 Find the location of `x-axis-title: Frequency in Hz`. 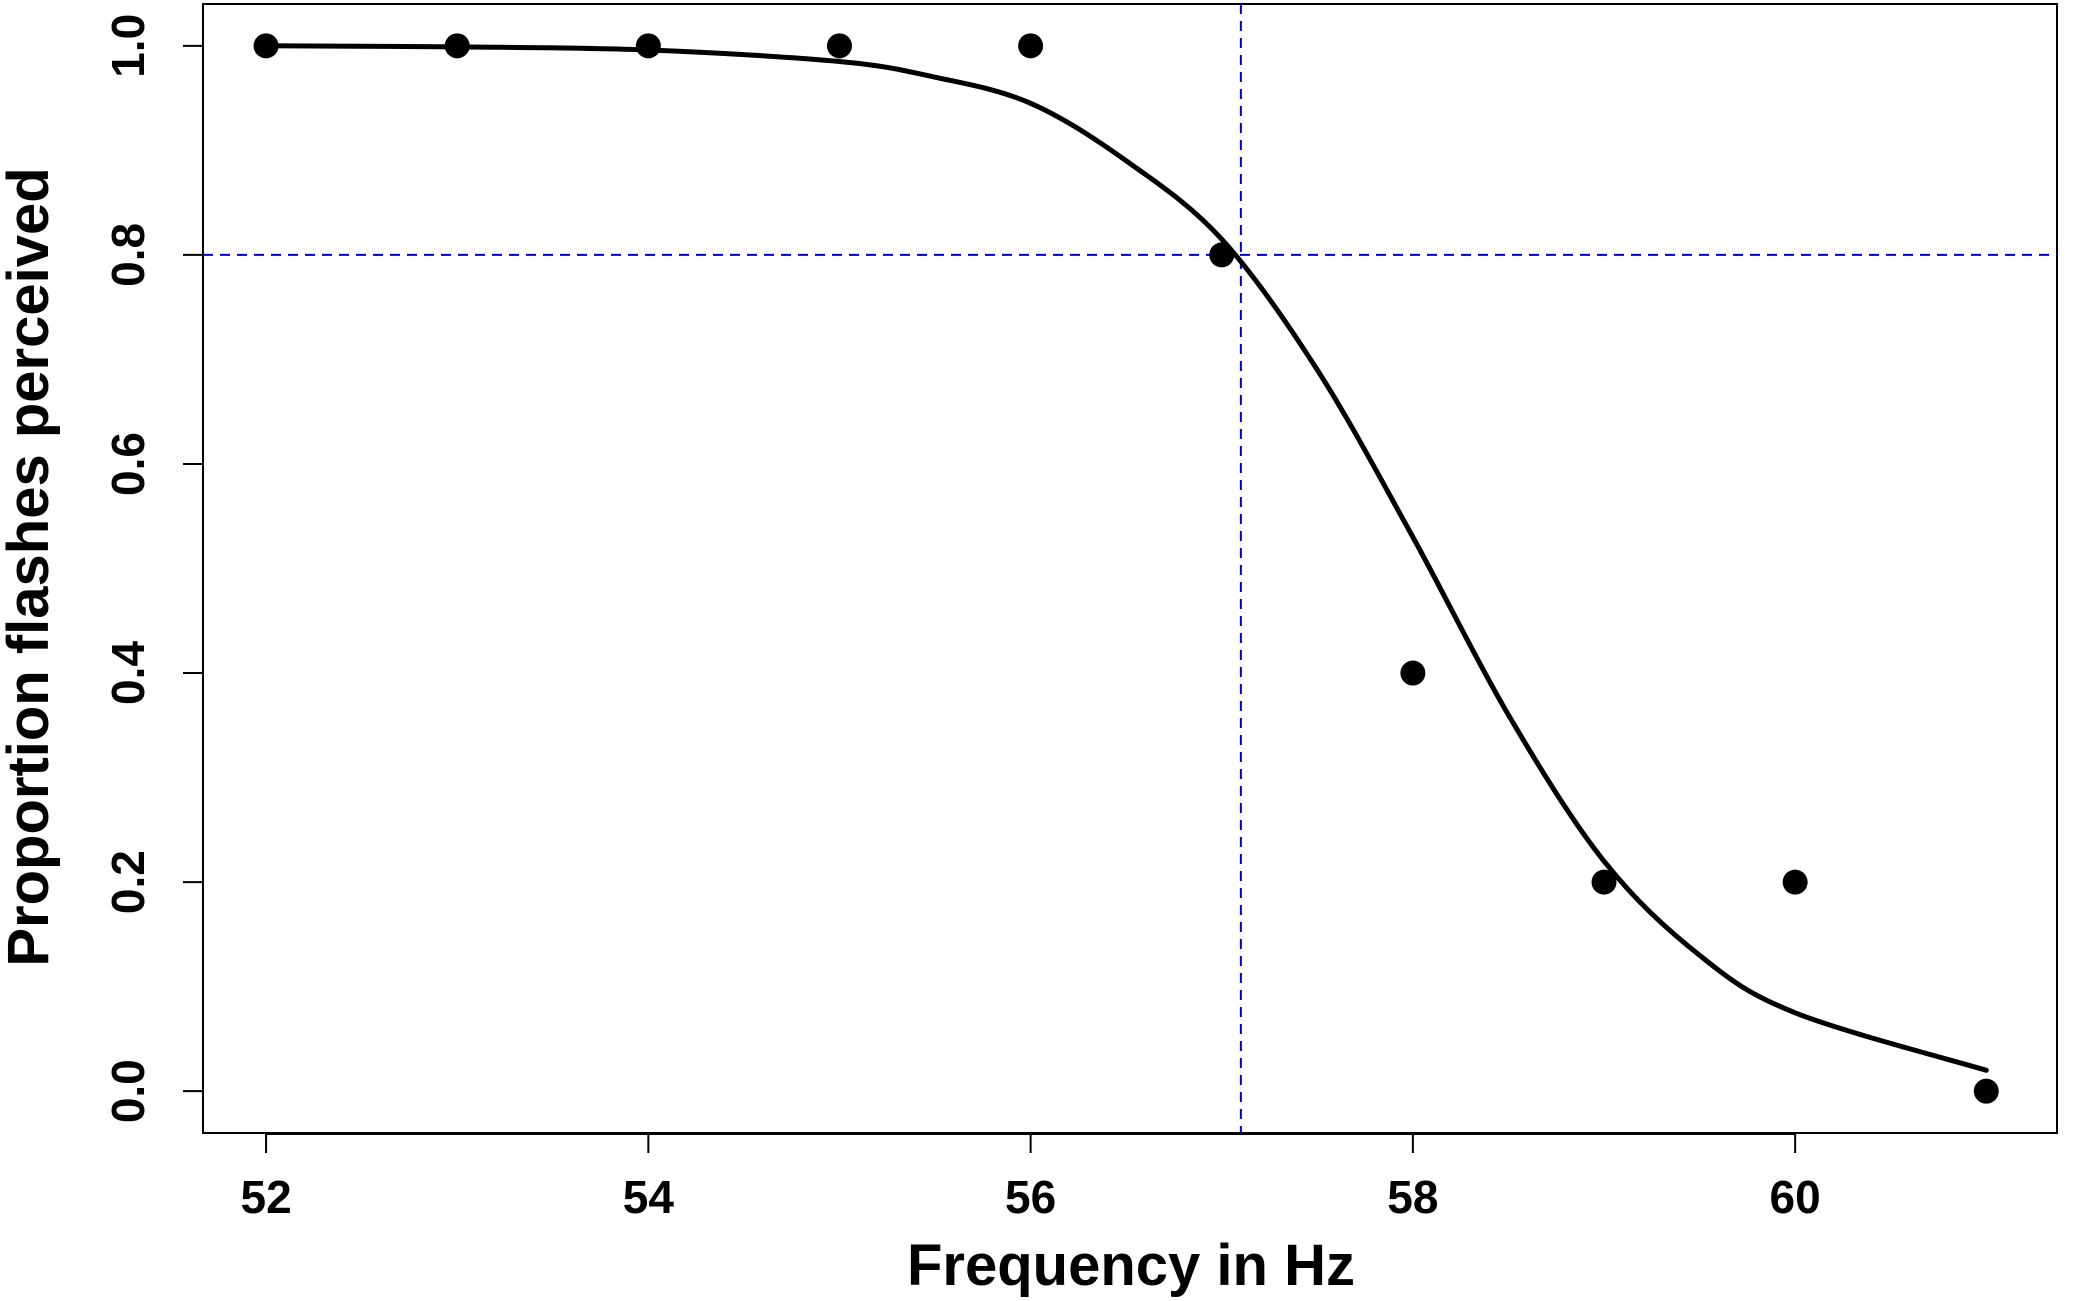

x-axis-title: Frequency in Hz is located at coordinates (1131, 1265).